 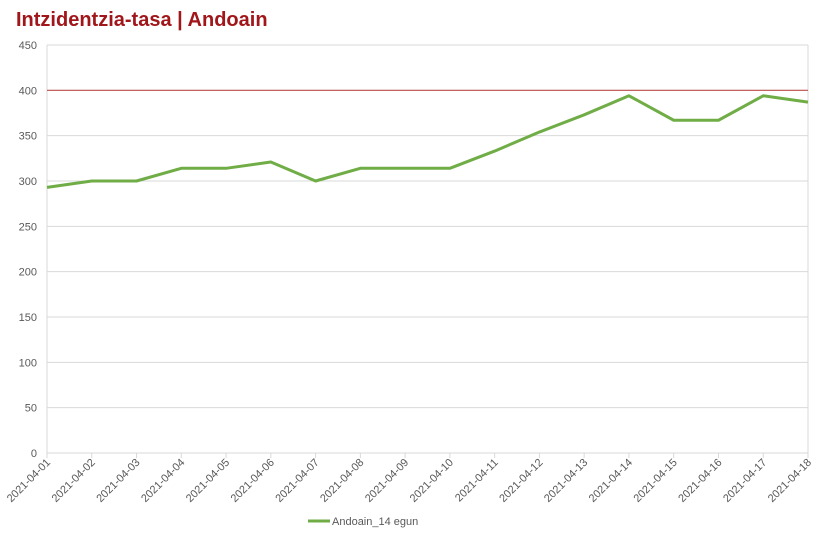 What do you see at coordinates (208, 481) in the screenshot?
I see `x-tick-label: 2021-04-05` at bounding box center [208, 481].